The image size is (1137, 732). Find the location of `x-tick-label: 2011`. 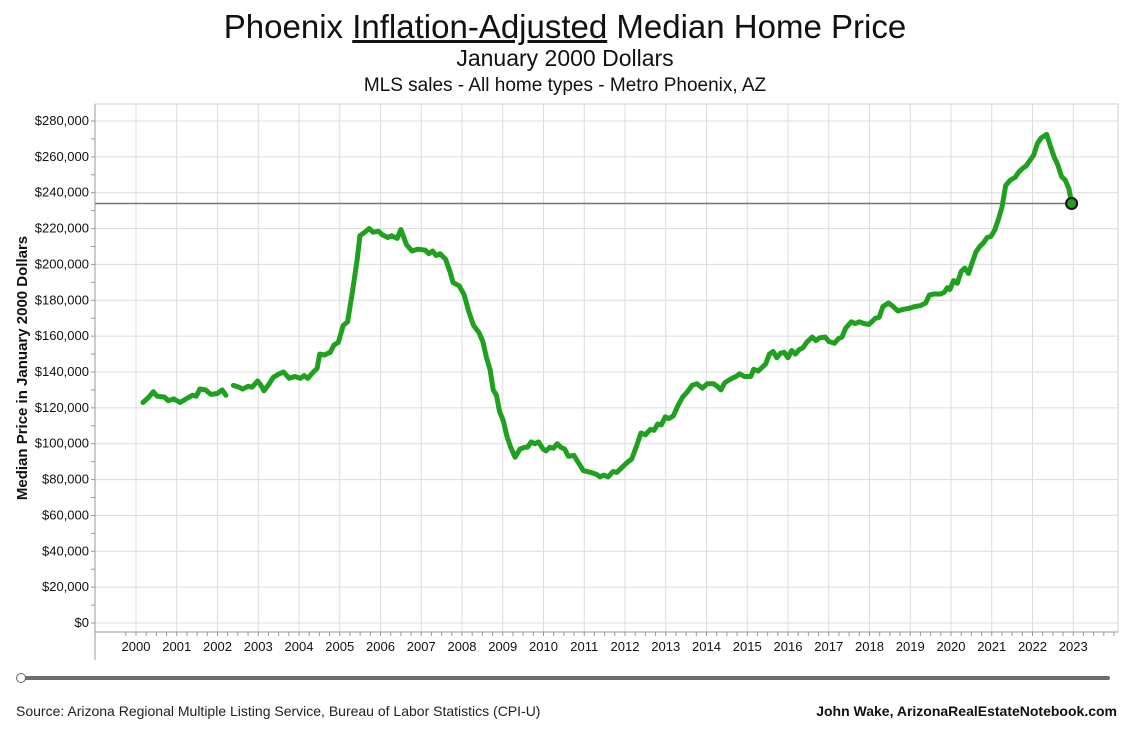

x-tick-label: 2011 is located at coordinates (584, 646).